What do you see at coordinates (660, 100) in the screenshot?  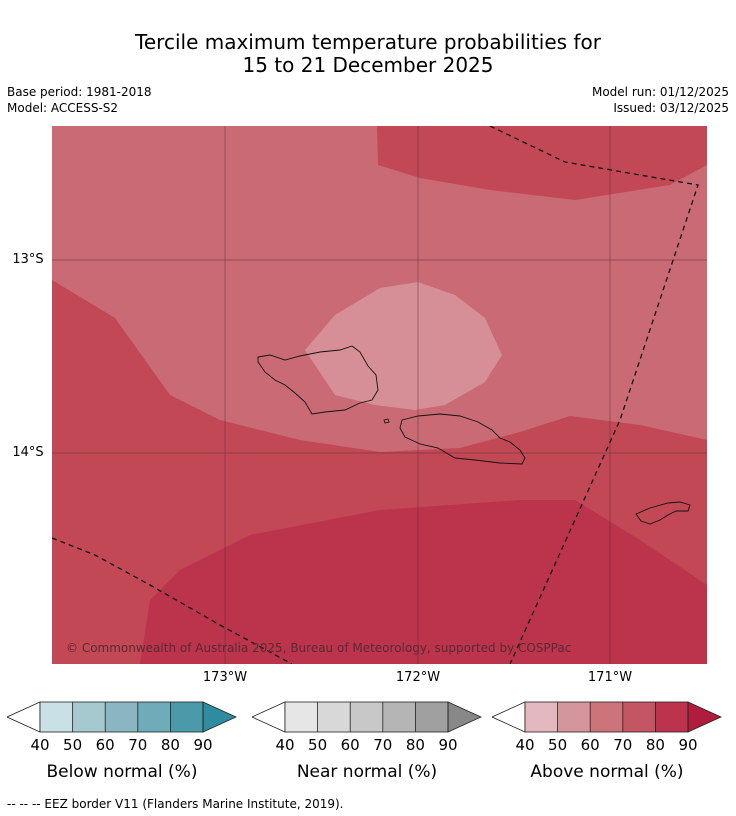 I see `meta-right: Model run: 01/12/2025 Issued: 03/12/2025` at bounding box center [660, 100].